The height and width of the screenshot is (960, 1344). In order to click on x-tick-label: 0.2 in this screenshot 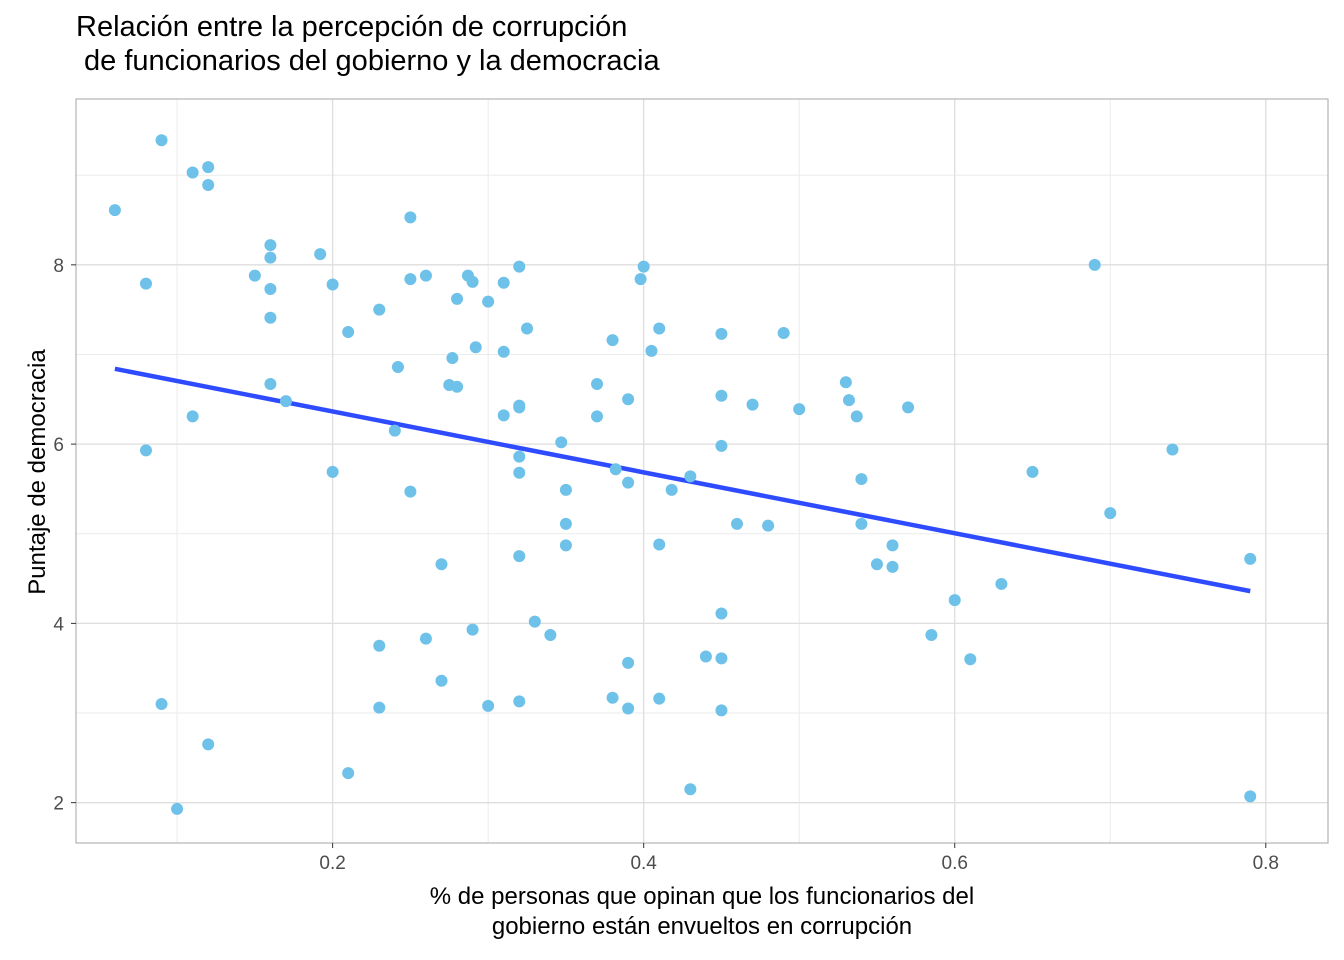, I will do `click(332, 863)`.